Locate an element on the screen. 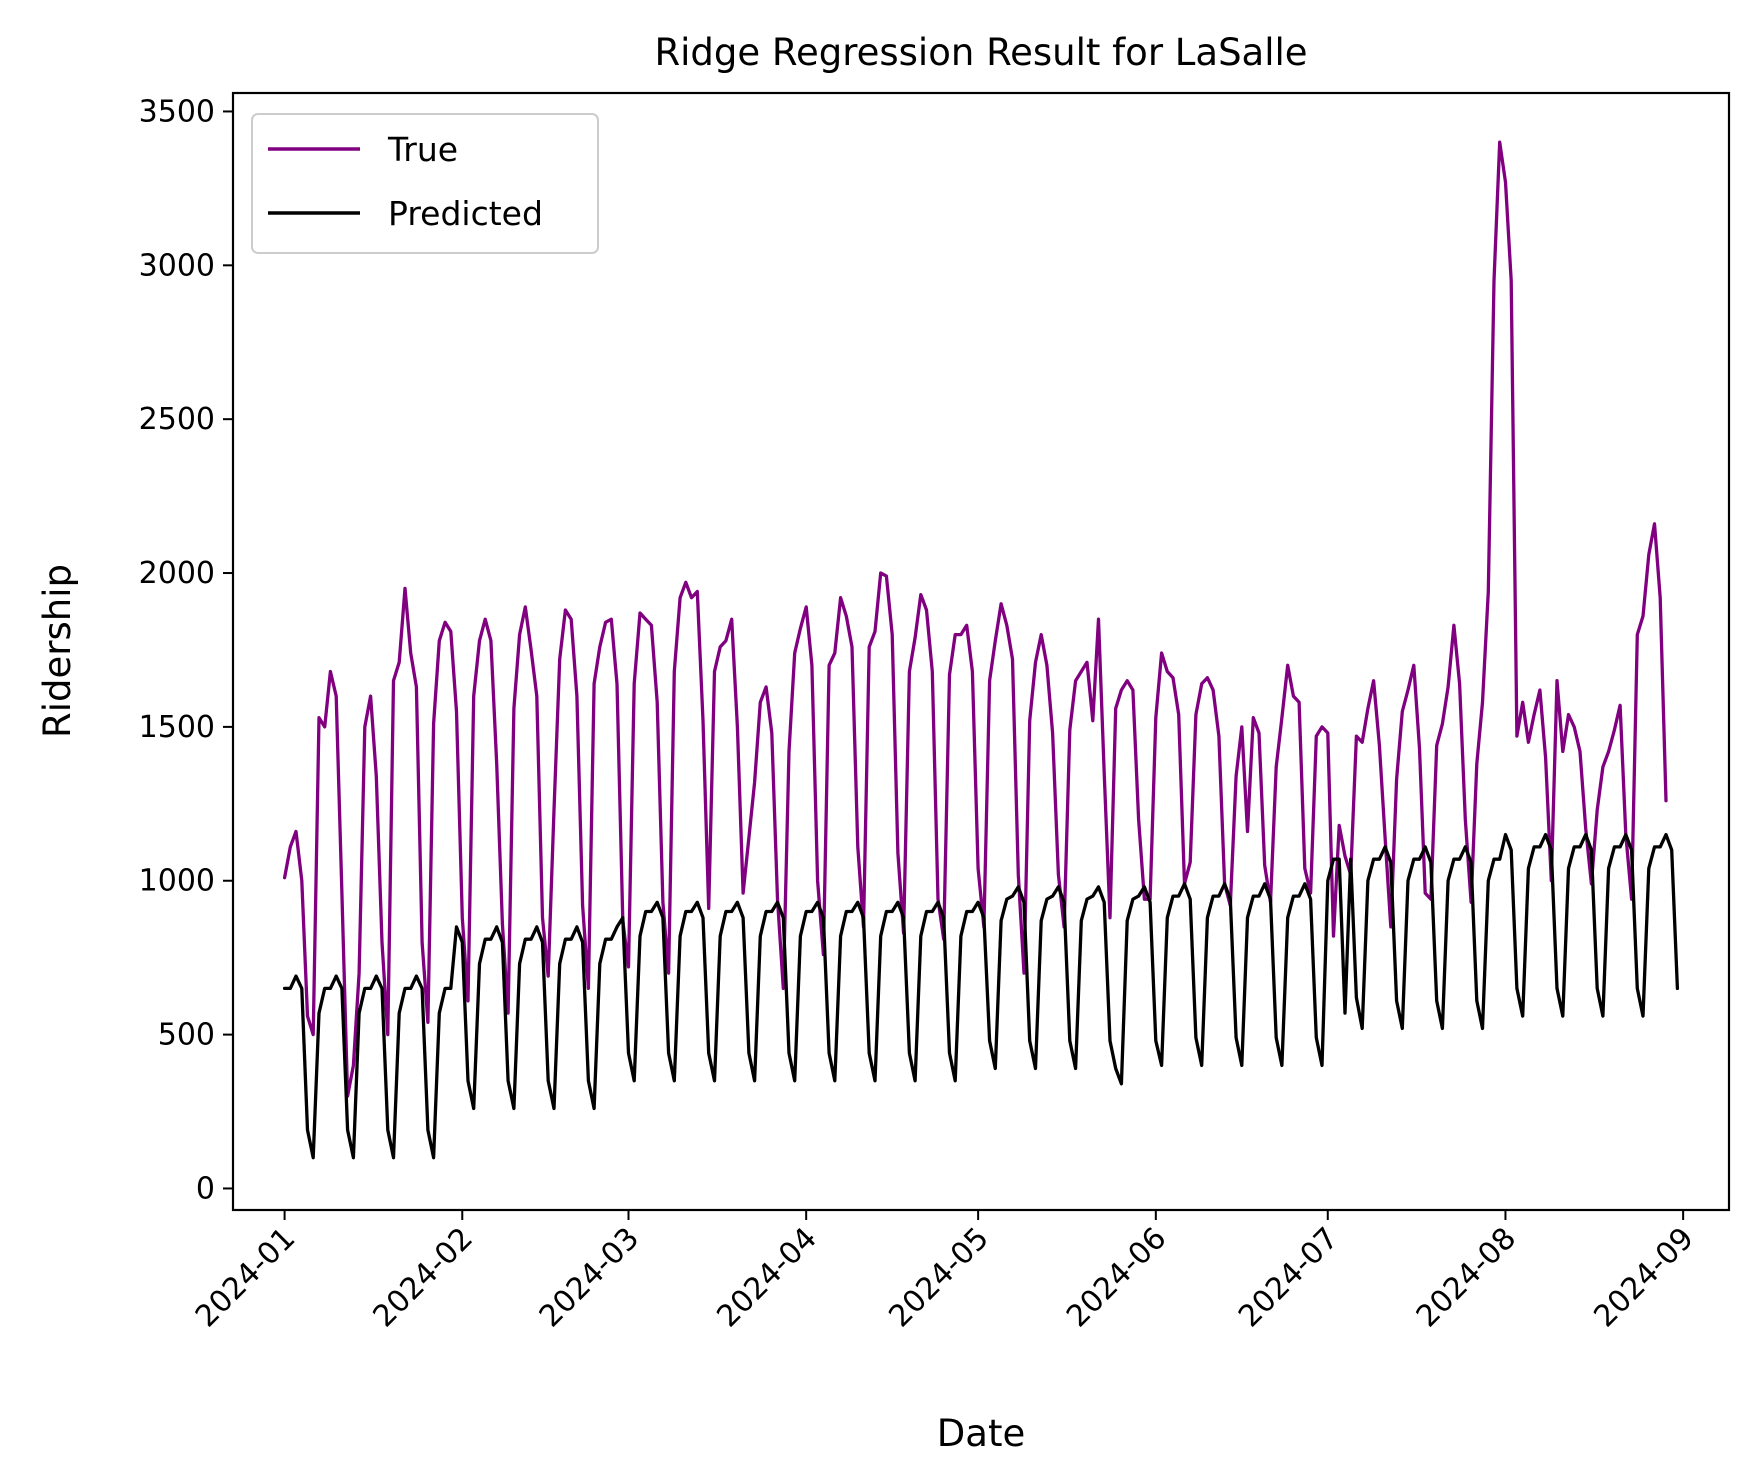  legend-label-predicted: Predicted is located at coordinates (465, 213).